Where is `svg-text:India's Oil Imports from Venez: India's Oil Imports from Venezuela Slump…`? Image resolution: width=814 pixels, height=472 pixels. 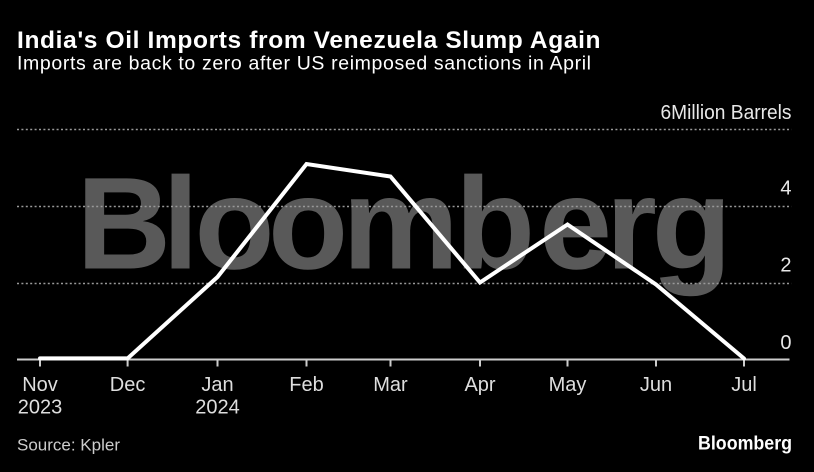 svg-text:India's Oil Imports from Venez: India's Oil Imports from Venezuela Slump… is located at coordinates (309, 40).